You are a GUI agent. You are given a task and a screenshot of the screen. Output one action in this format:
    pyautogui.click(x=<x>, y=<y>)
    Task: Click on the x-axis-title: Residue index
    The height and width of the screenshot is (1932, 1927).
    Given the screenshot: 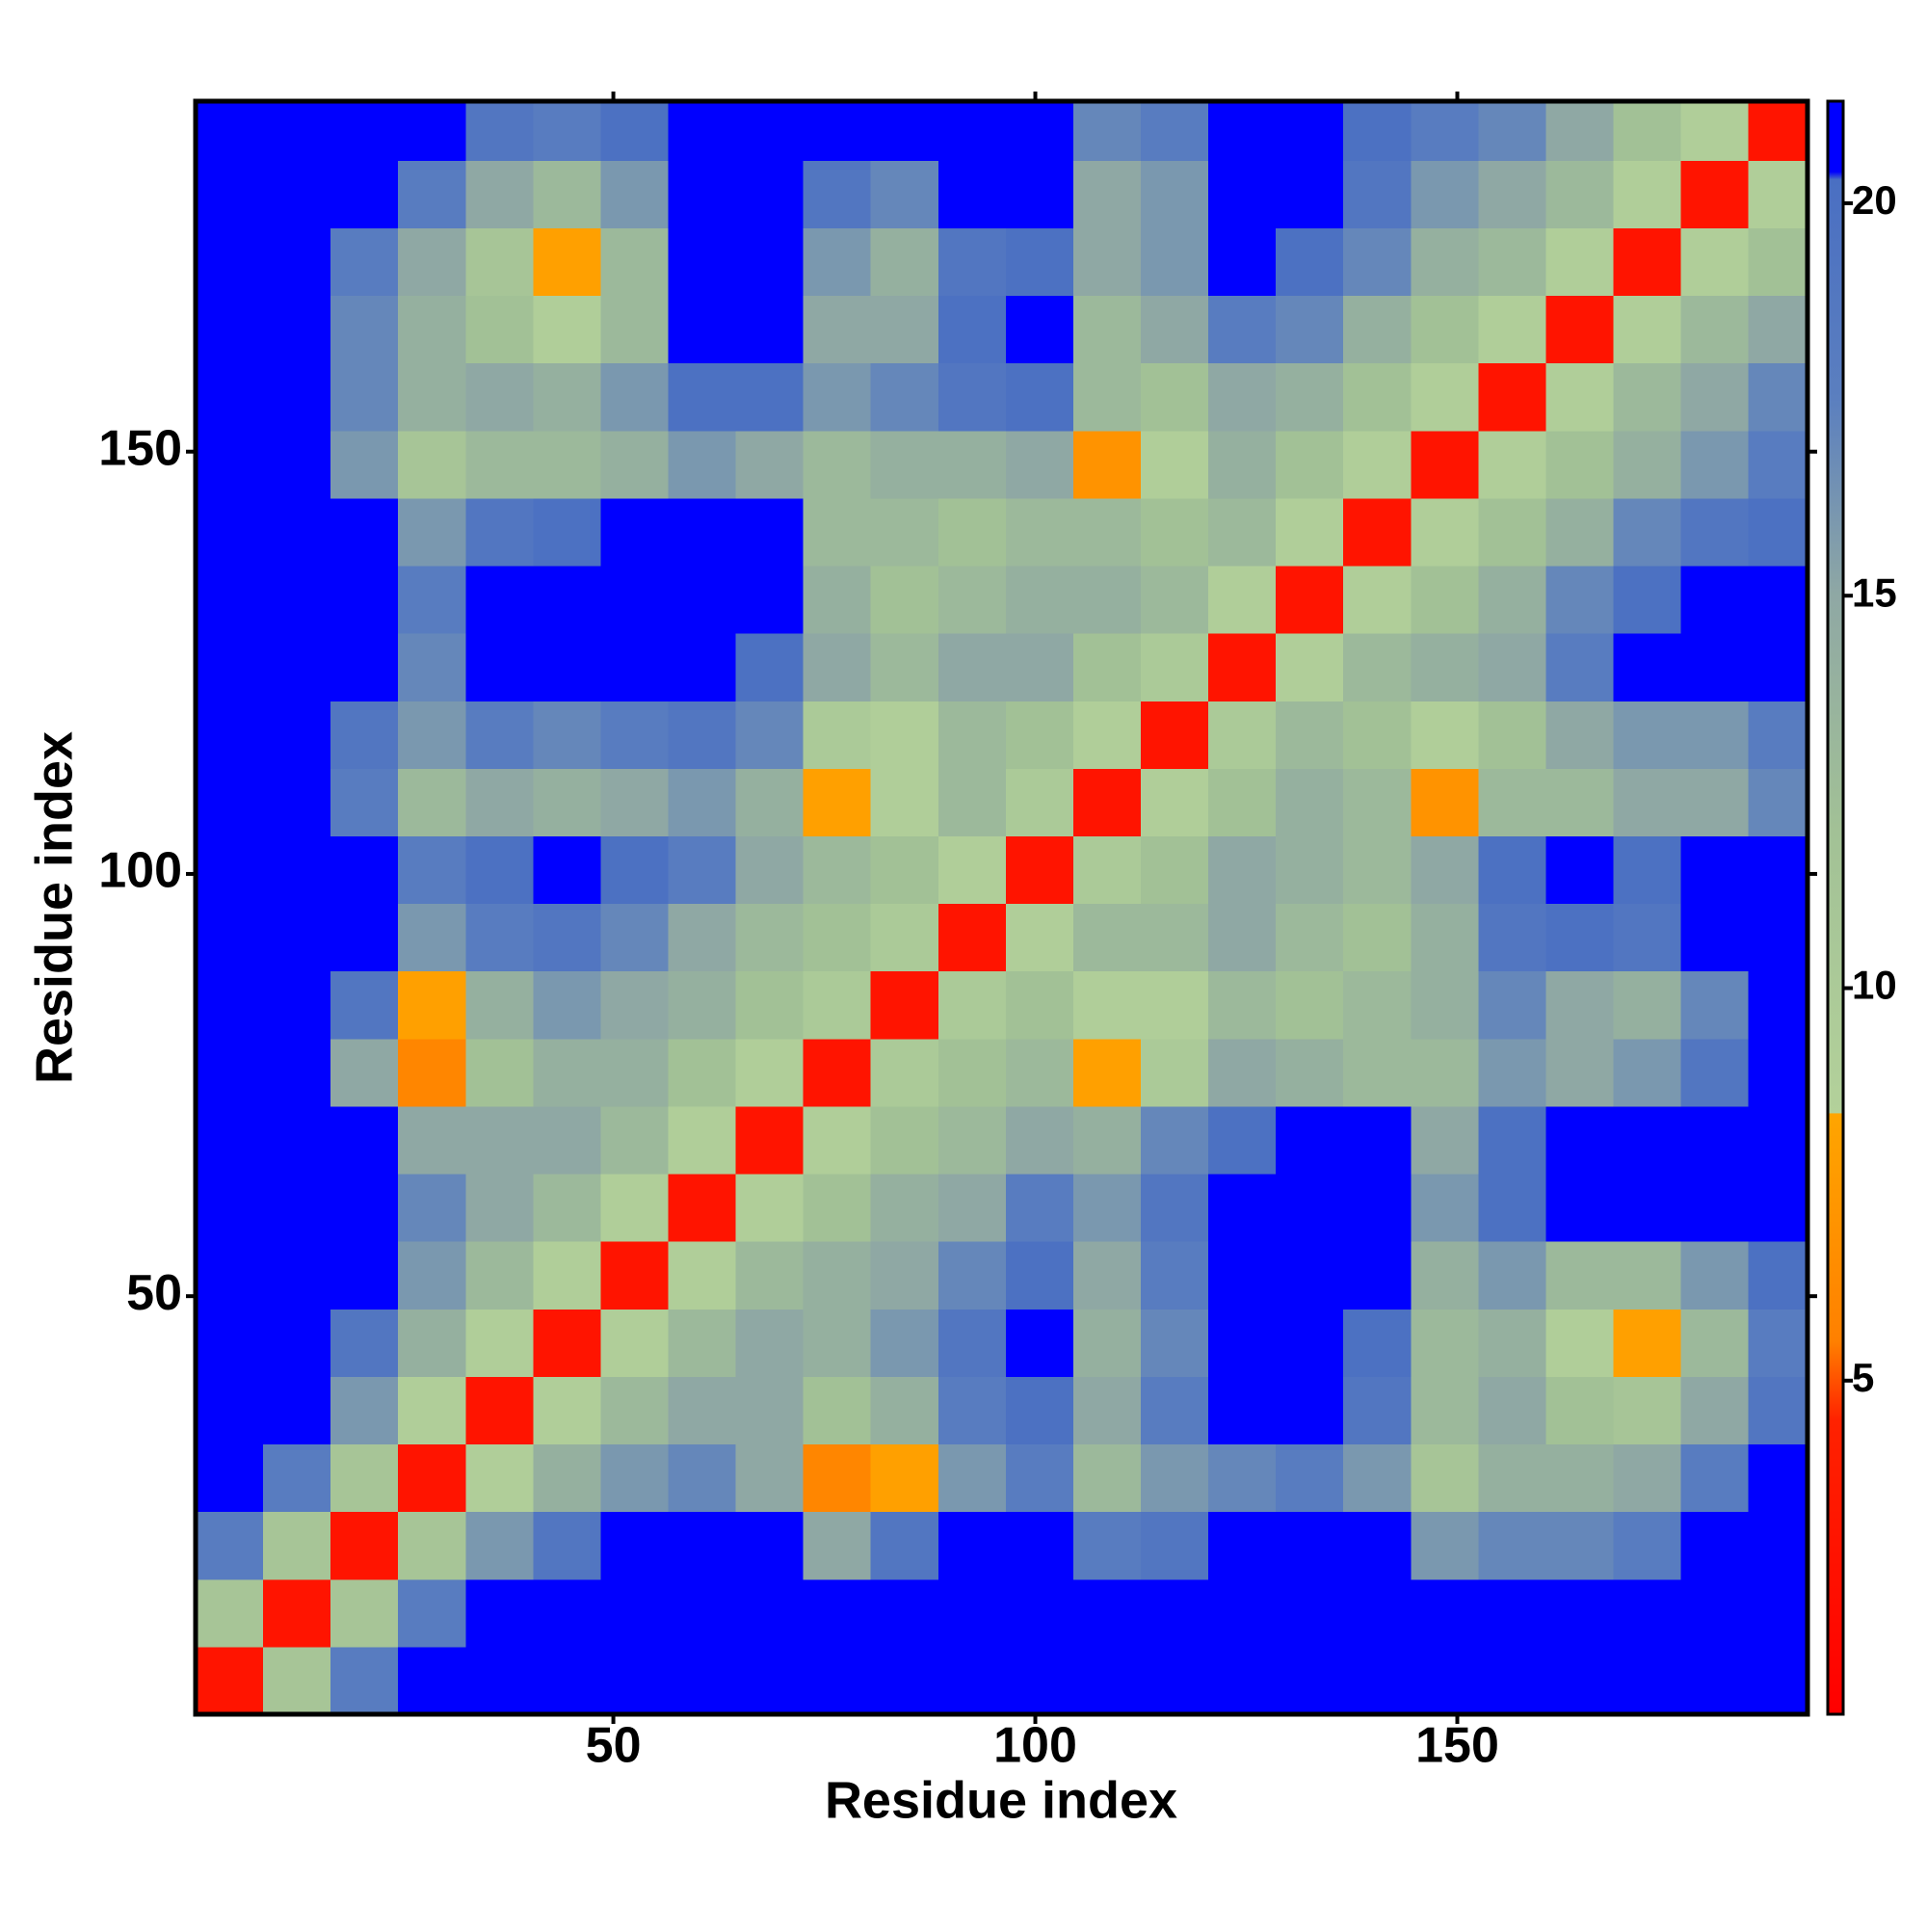 What is the action you would take?
    pyautogui.click(x=1001, y=1800)
    